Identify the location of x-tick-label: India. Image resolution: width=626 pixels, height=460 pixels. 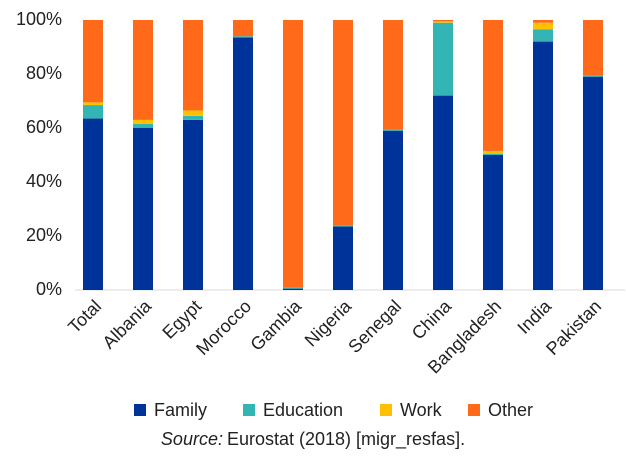
(534, 316).